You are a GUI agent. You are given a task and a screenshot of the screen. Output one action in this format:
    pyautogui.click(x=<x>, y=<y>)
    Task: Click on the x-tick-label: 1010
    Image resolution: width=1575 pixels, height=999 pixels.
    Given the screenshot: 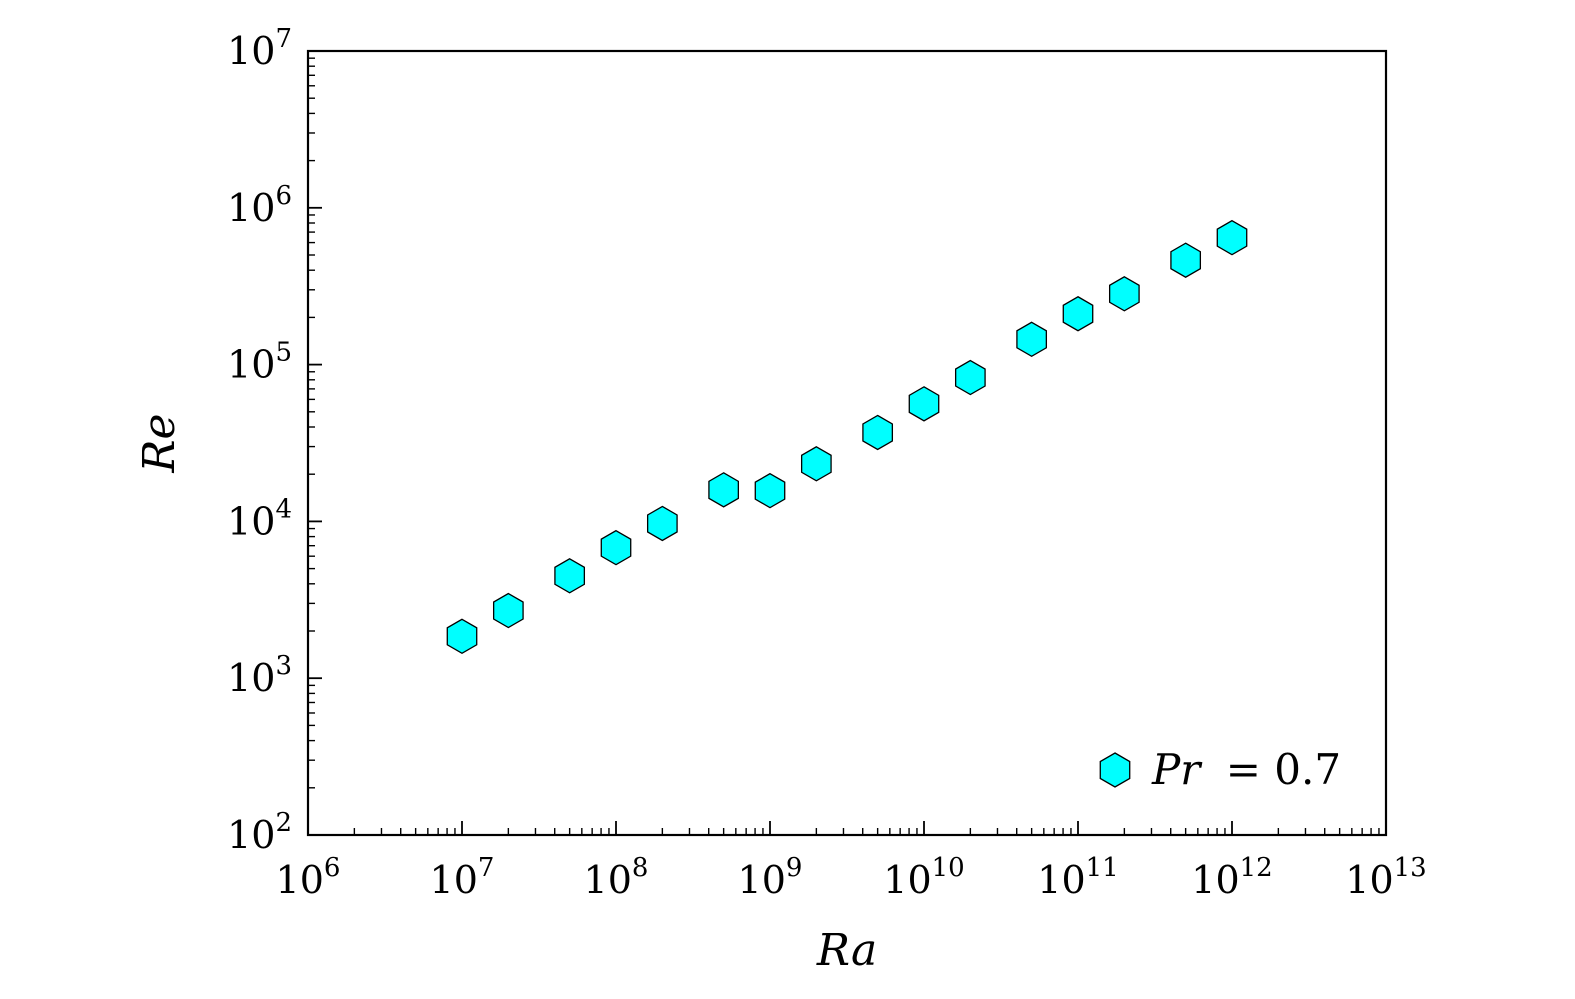 What is the action you would take?
    pyautogui.click(x=923, y=877)
    